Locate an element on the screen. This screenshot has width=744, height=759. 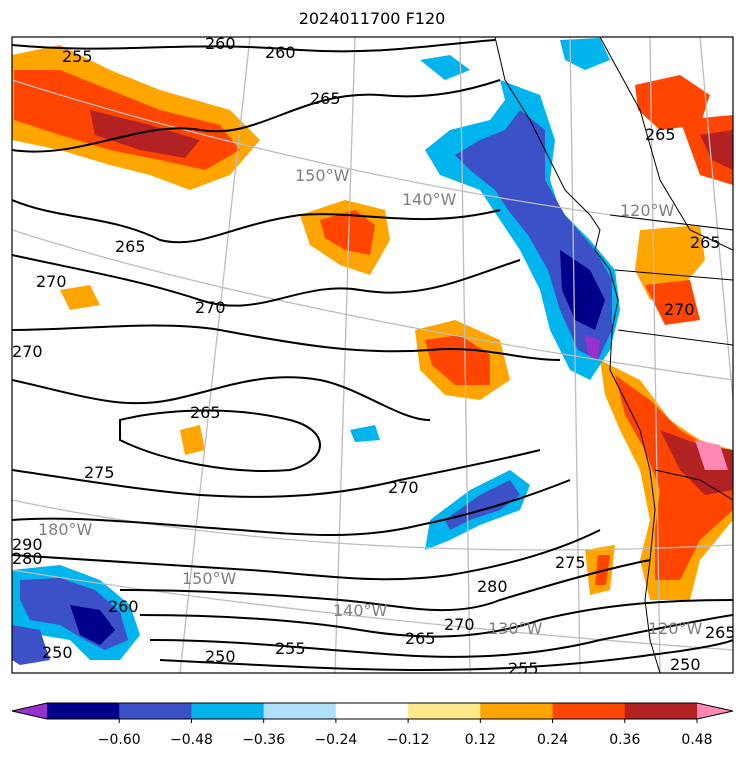
colorbar-extend-low is located at coordinates (29, 711).